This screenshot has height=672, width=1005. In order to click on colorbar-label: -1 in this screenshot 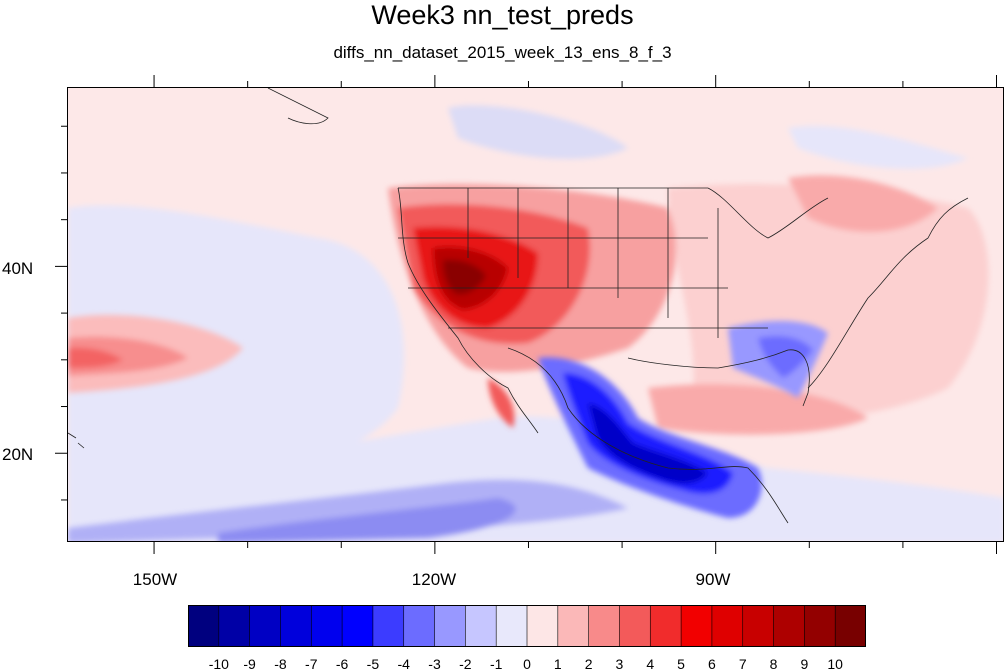, I will do `click(496, 664)`.